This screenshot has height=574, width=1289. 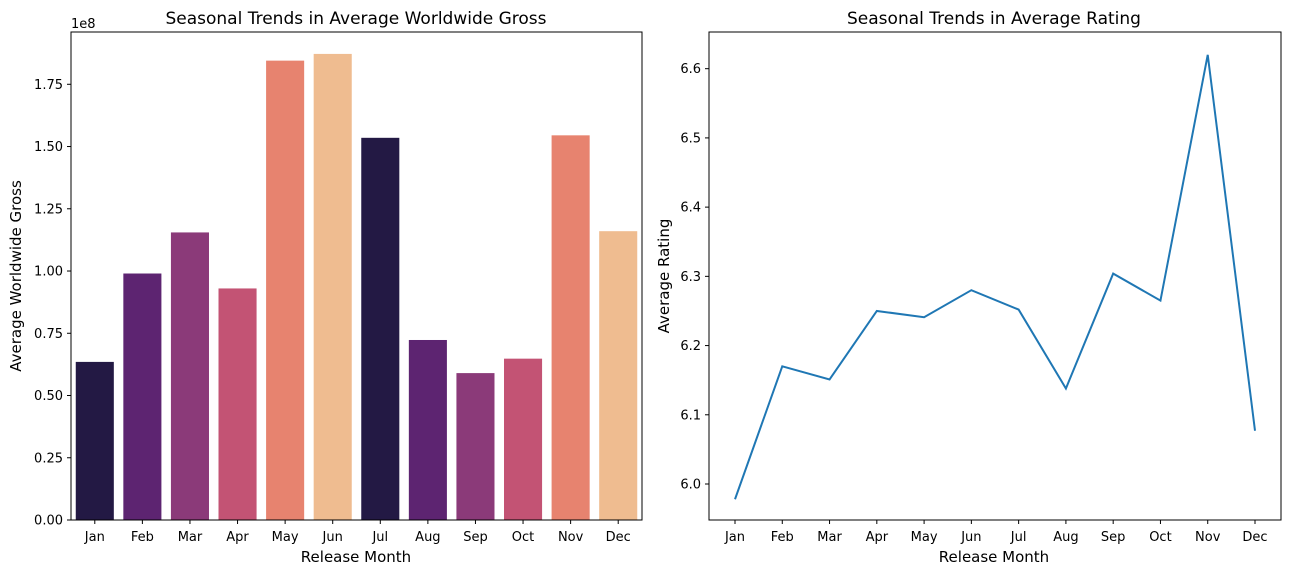 I want to click on y-tick-label: 1.25, so click(x=48, y=209).